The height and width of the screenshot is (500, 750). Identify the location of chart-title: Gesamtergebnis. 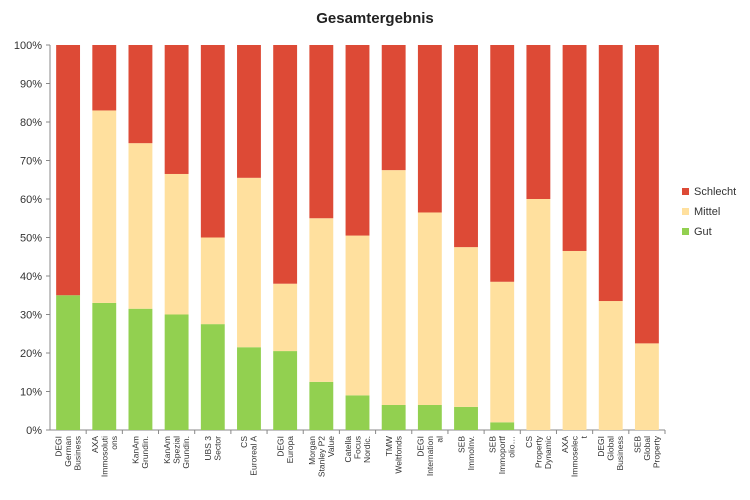
(375, 18).